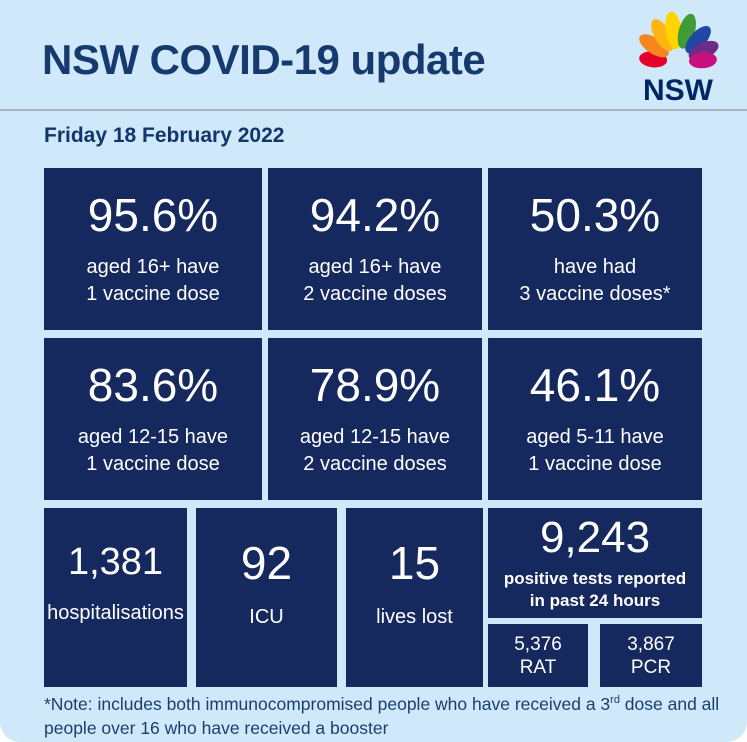 Image resolution: width=747 pixels, height=742 pixels. I want to click on stat-tile-16plus-dose1: 95.6% aged 16+ have 1 vaccine dose, so click(153, 249).